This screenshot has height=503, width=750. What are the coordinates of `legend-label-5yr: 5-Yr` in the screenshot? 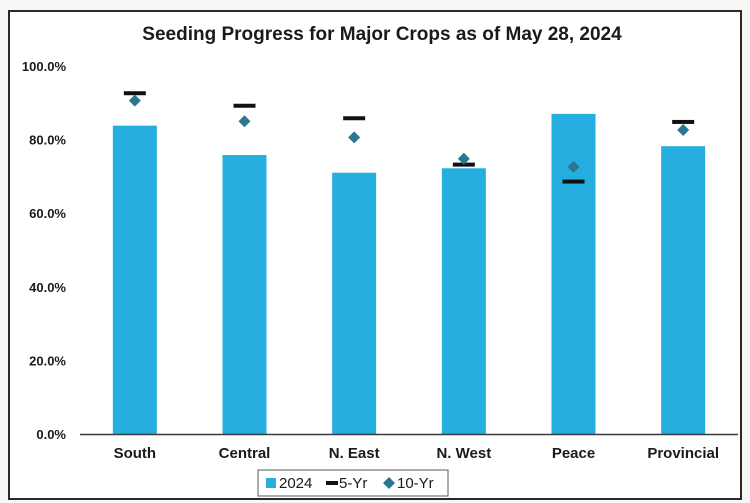 It's located at (353, 483).